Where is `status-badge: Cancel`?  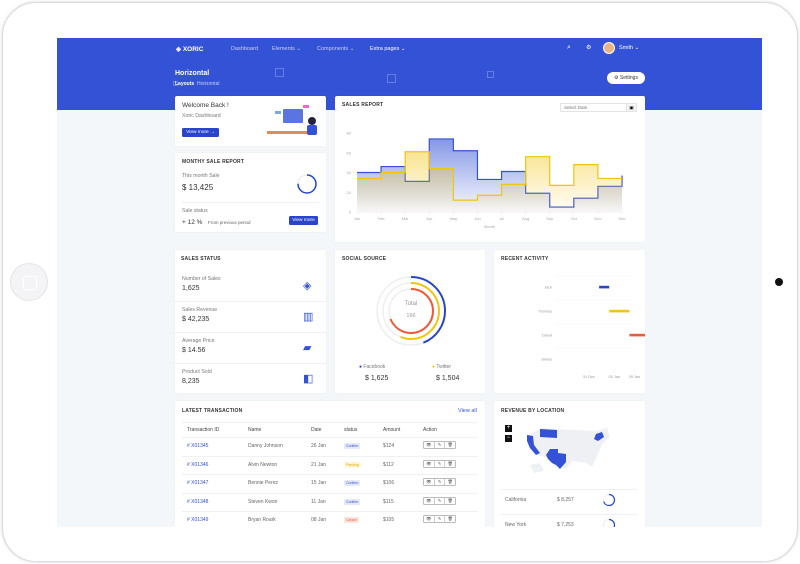
status-badge: Cancel is located at coordinates (351, 520).